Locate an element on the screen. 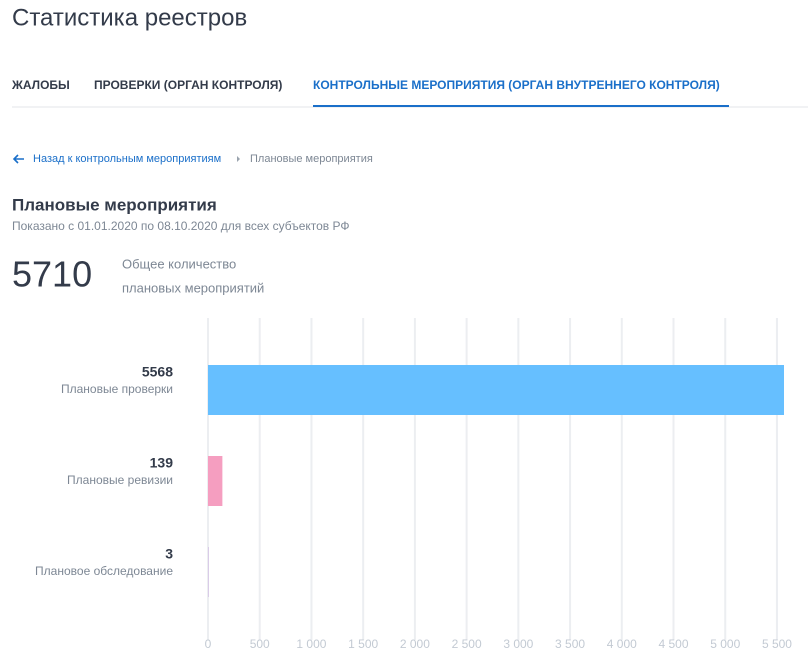 The width and height of the screenshot is (808, 663). x-tick-label: 3 500 is located at coordinates (570, 644).